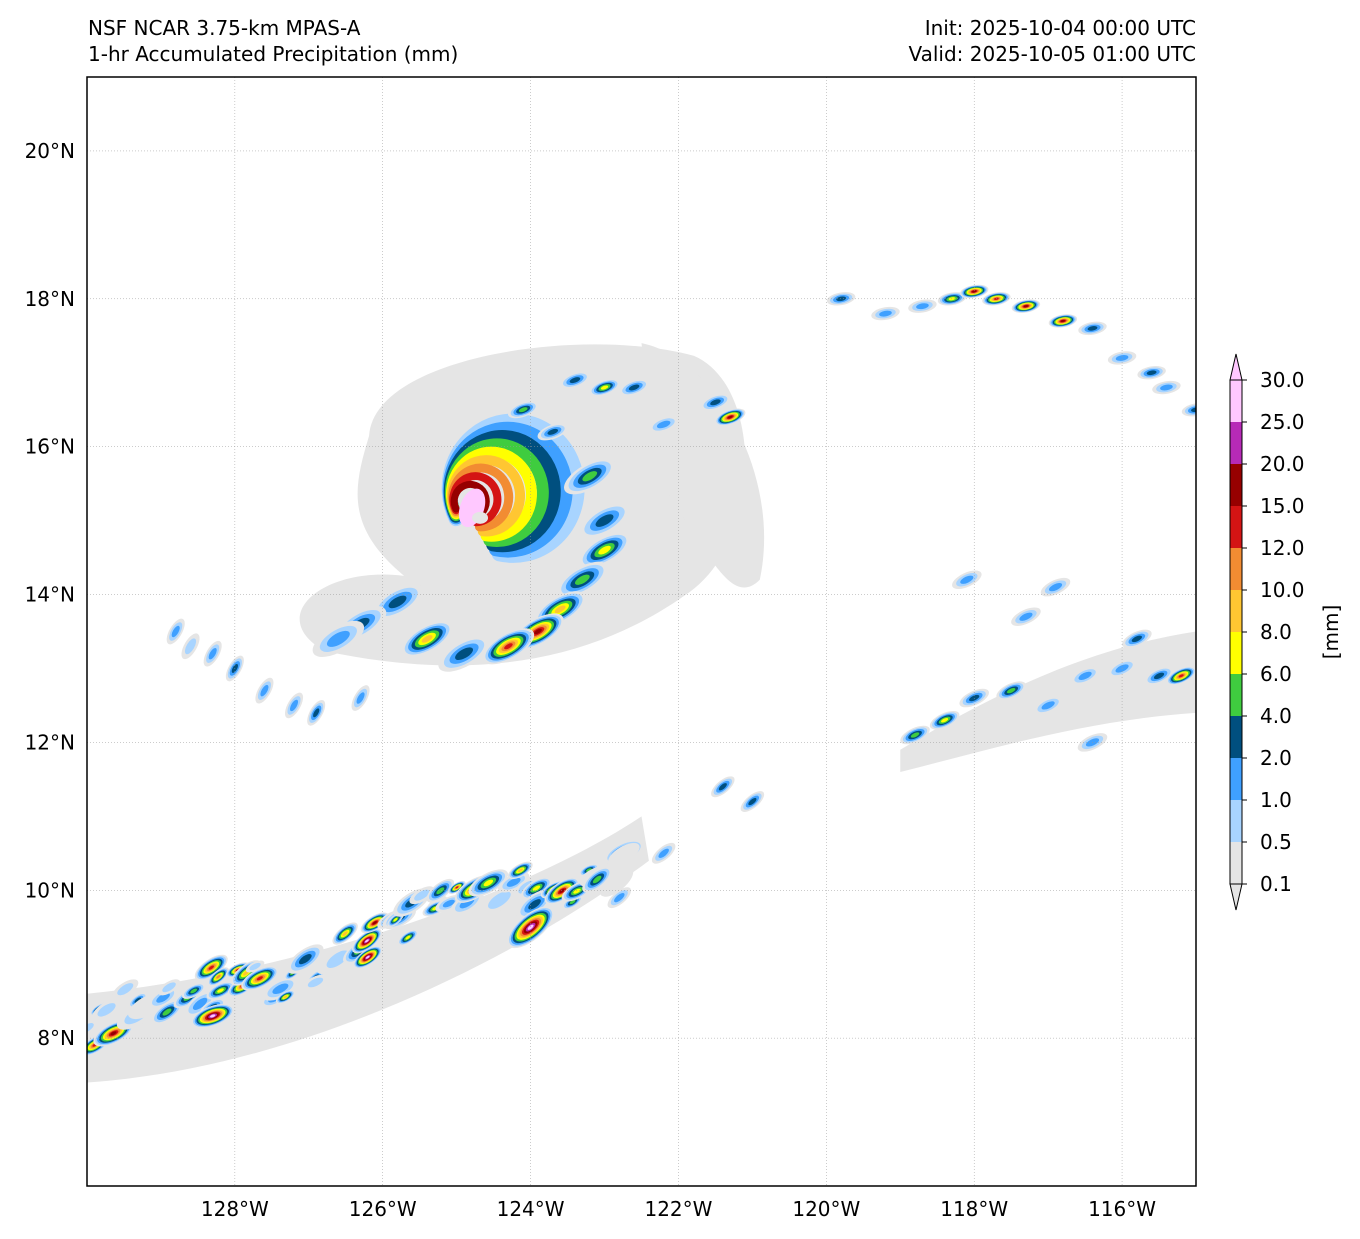 Image resolution: width=1360 pixels, height=1239 pixels. Describe the element at coordinates (1236, 897) in the screenshot. I see `colorbar-extend-min` at that location.